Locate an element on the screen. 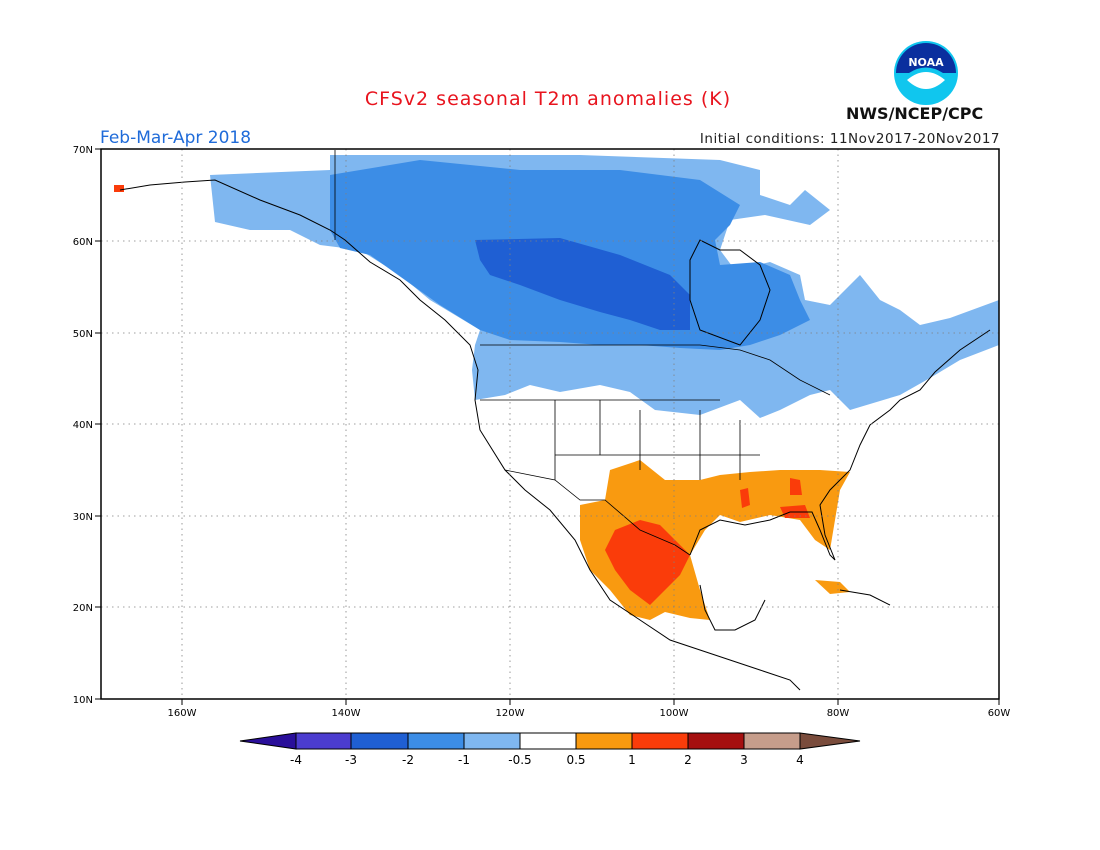 The image size is (1100, 850). chart-title: CFSv2 seasonal T2m anomalies (K) is located at coordinates (548, 99).